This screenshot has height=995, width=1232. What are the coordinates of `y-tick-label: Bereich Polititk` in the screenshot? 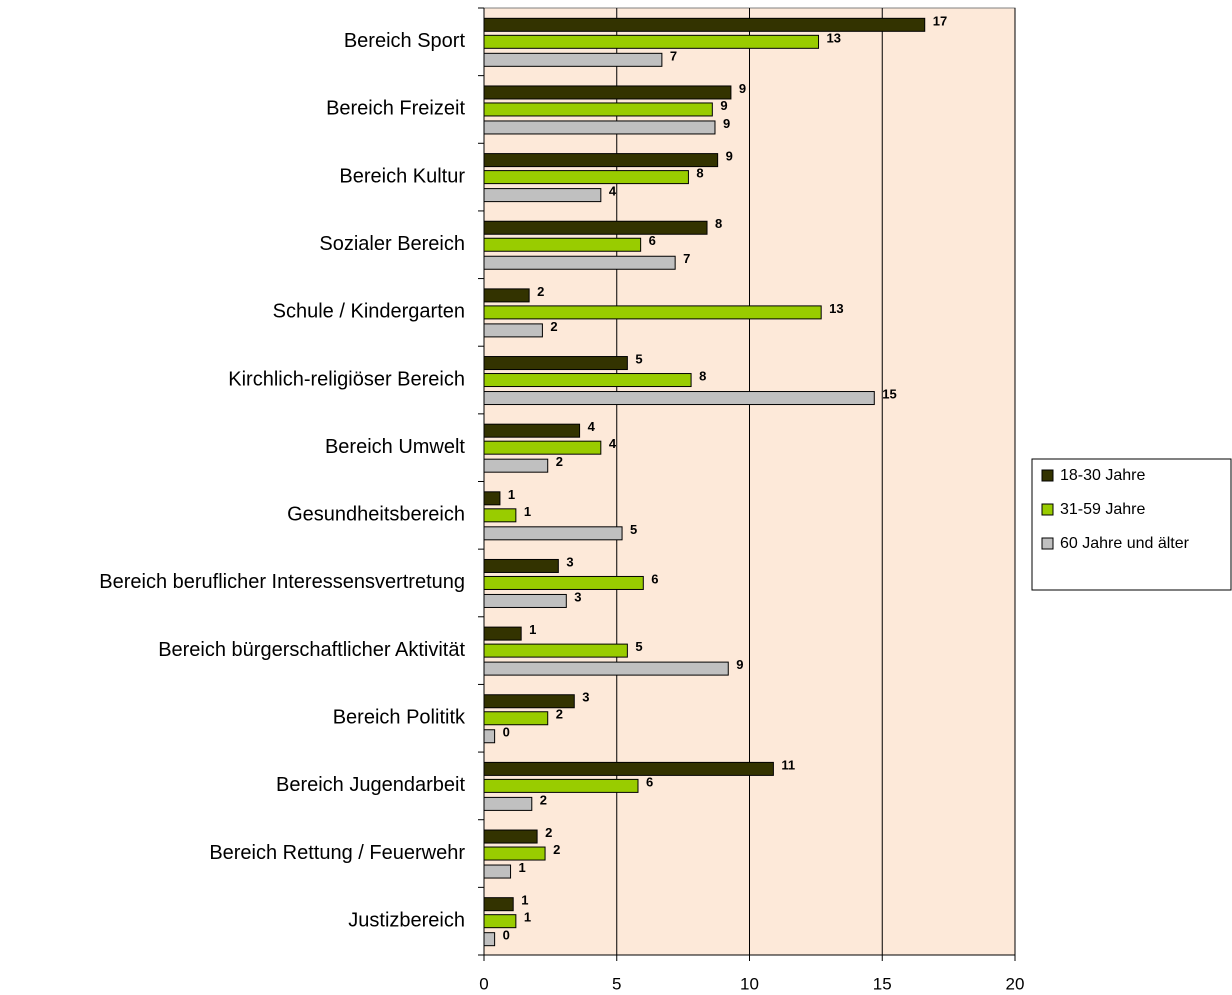 It's located at (399, 718).